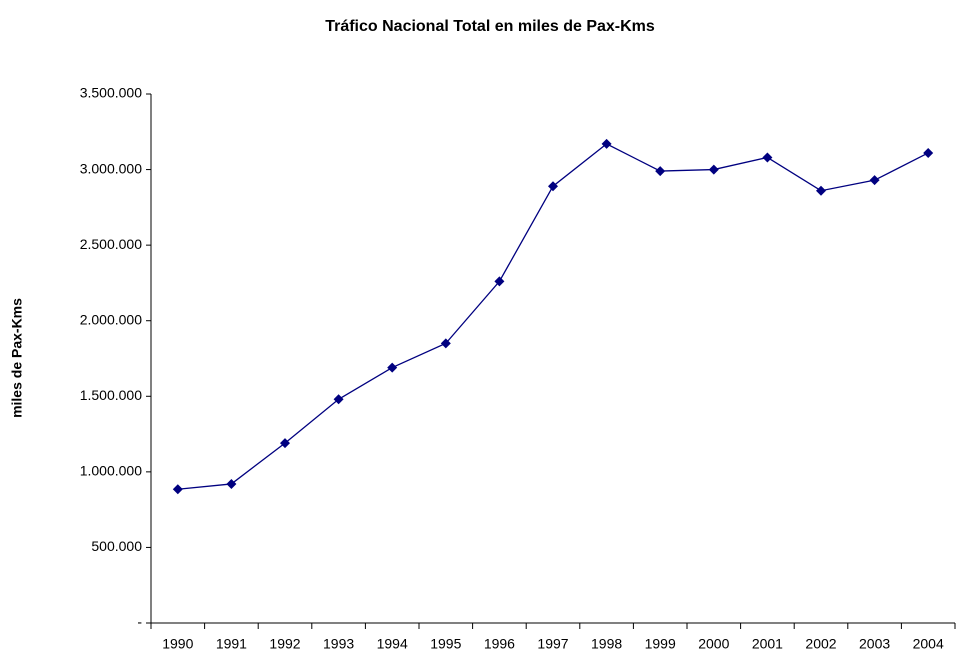 The image size is (956, 656). Describe the element at coordinates (338, 644) in the screenshot. I see `x-tick-label: 1993` at that location.